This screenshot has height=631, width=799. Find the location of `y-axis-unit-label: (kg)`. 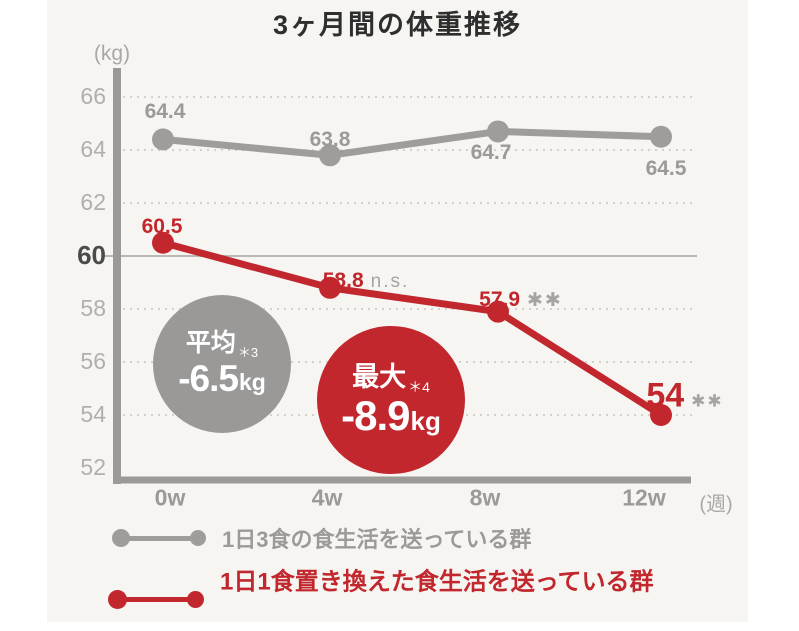

y-axis-unit-label: (kg) is located at coordinates (112, 53).